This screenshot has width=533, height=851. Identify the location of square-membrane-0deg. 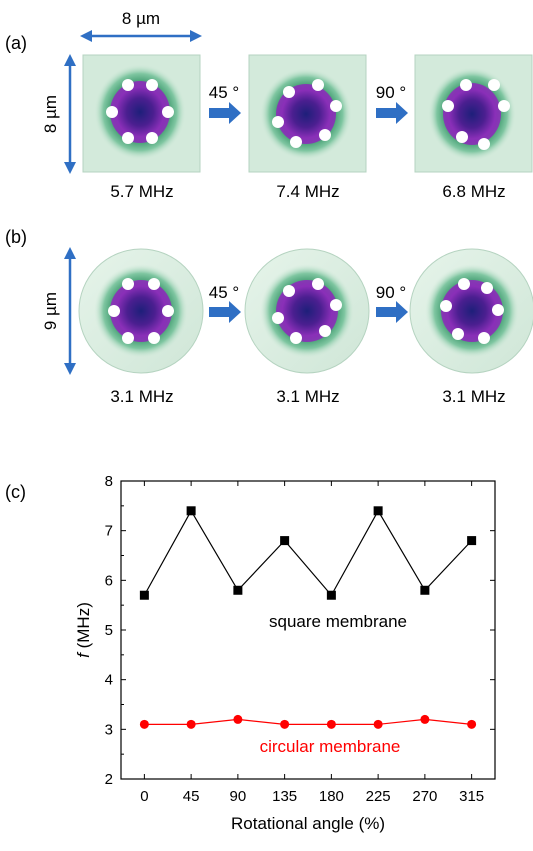
(141, 113).